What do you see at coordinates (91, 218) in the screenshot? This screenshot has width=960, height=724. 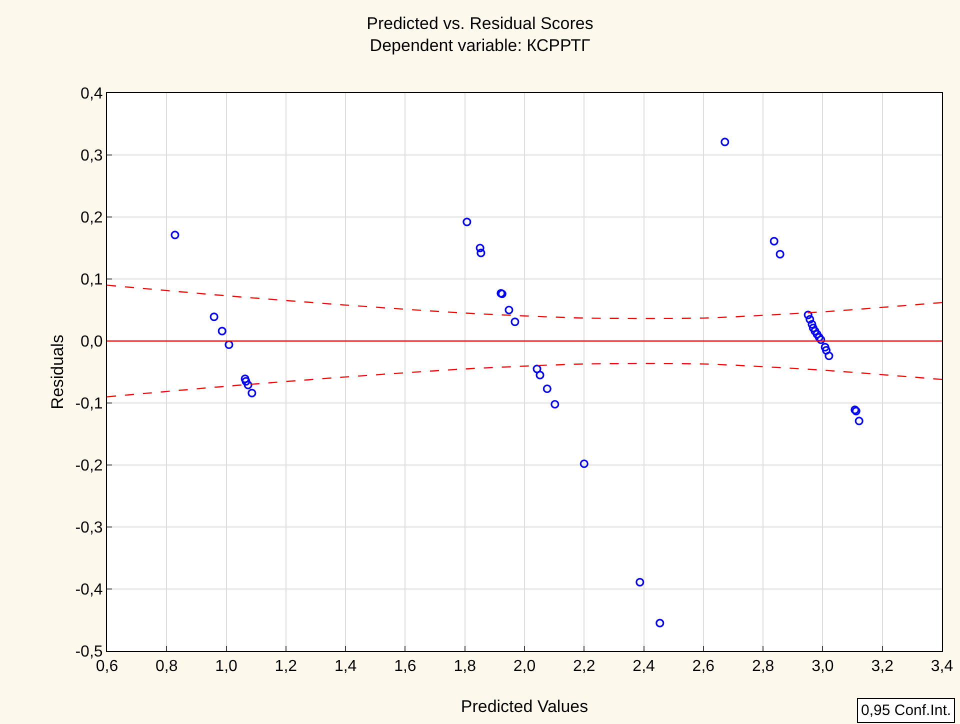 I see `y-tick-label: 0,2` at bounding box center [91, 218].